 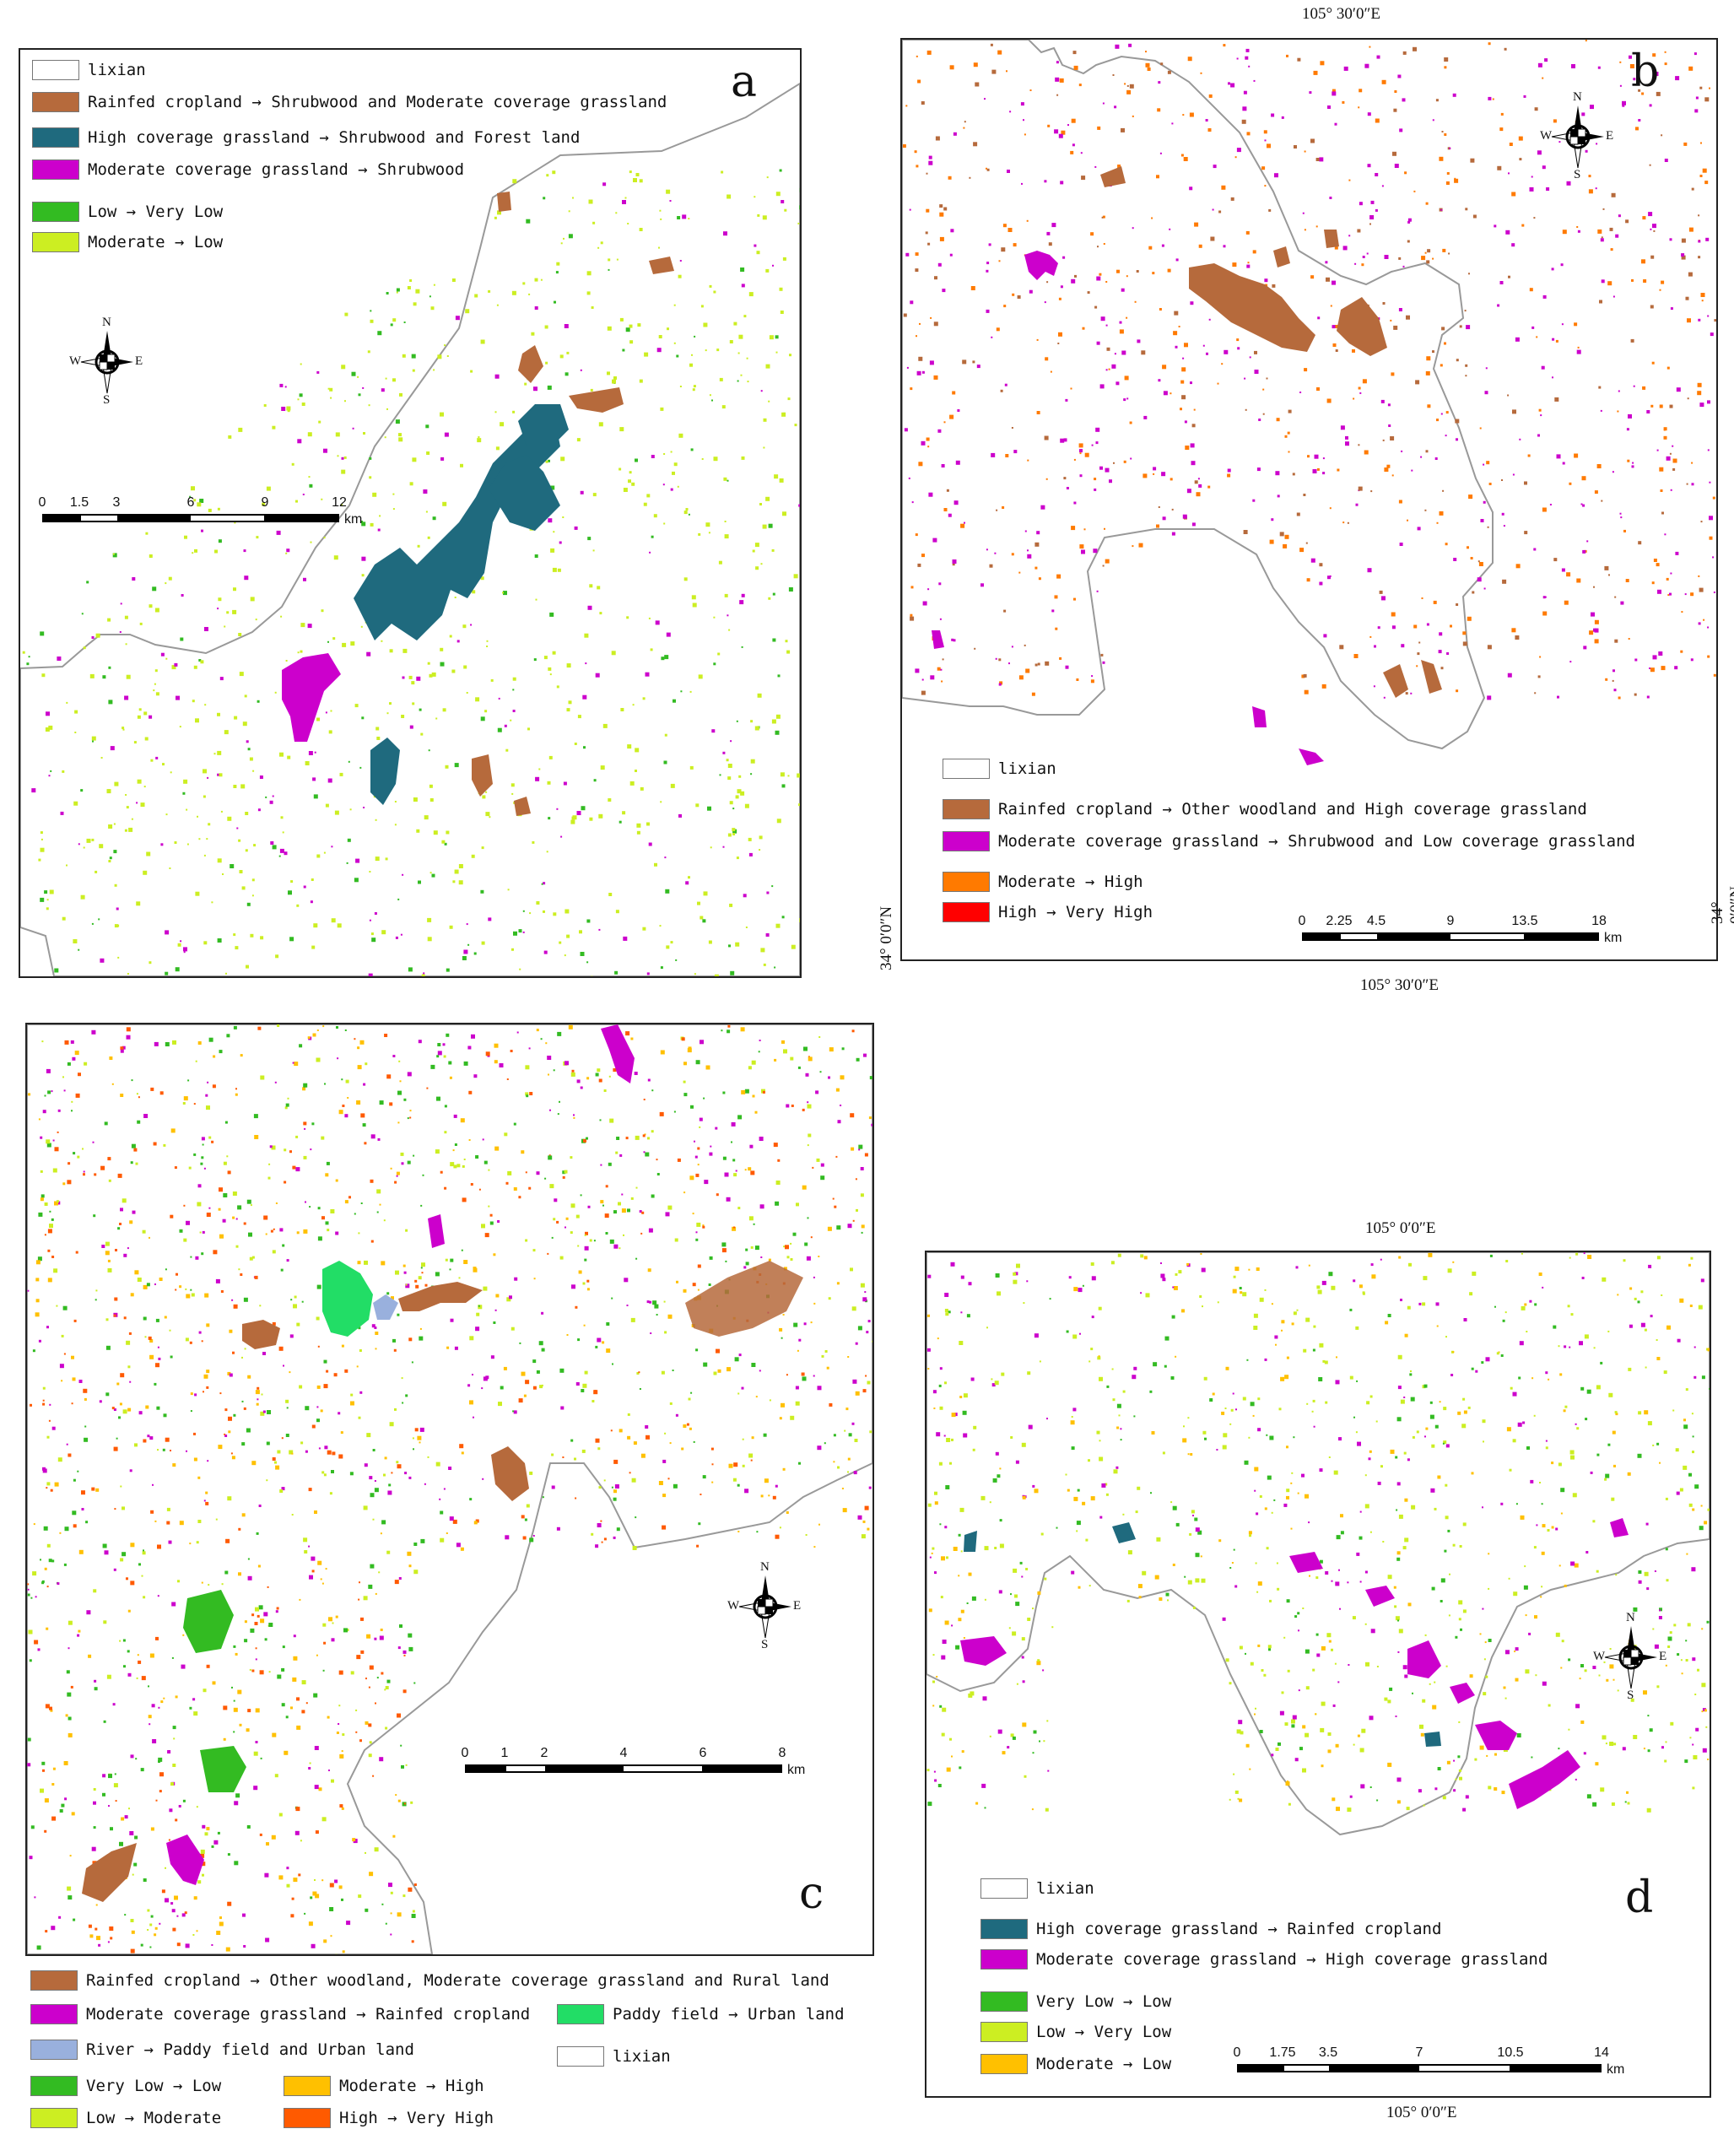 I want to click on legend-label: Moderate coverage grassland → Shrubwood, so click(x=276, y=169).